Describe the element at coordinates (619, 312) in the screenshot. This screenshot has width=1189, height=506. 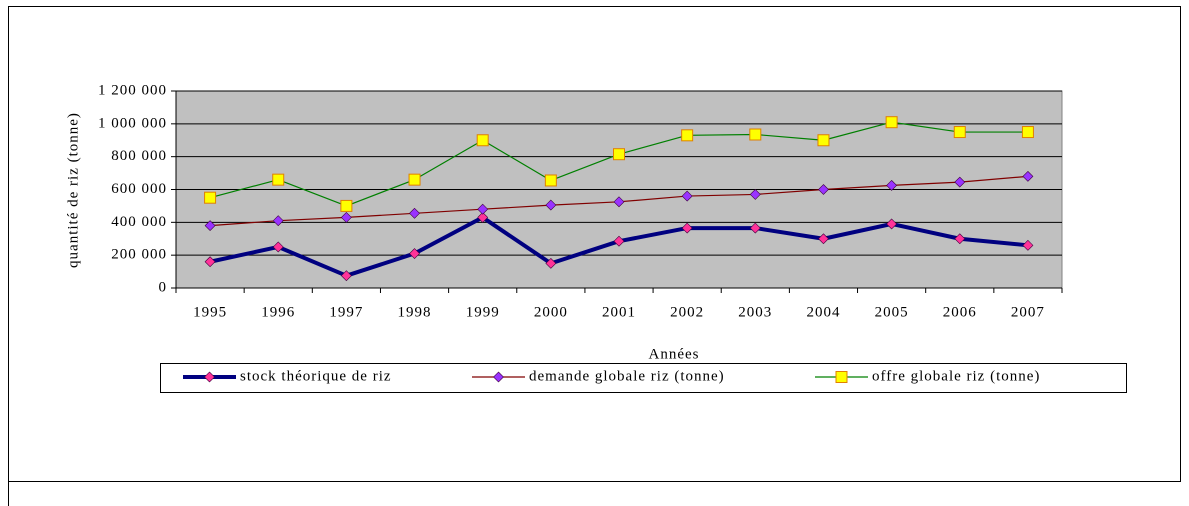
I see `x-tick-label: 2001` at that location.